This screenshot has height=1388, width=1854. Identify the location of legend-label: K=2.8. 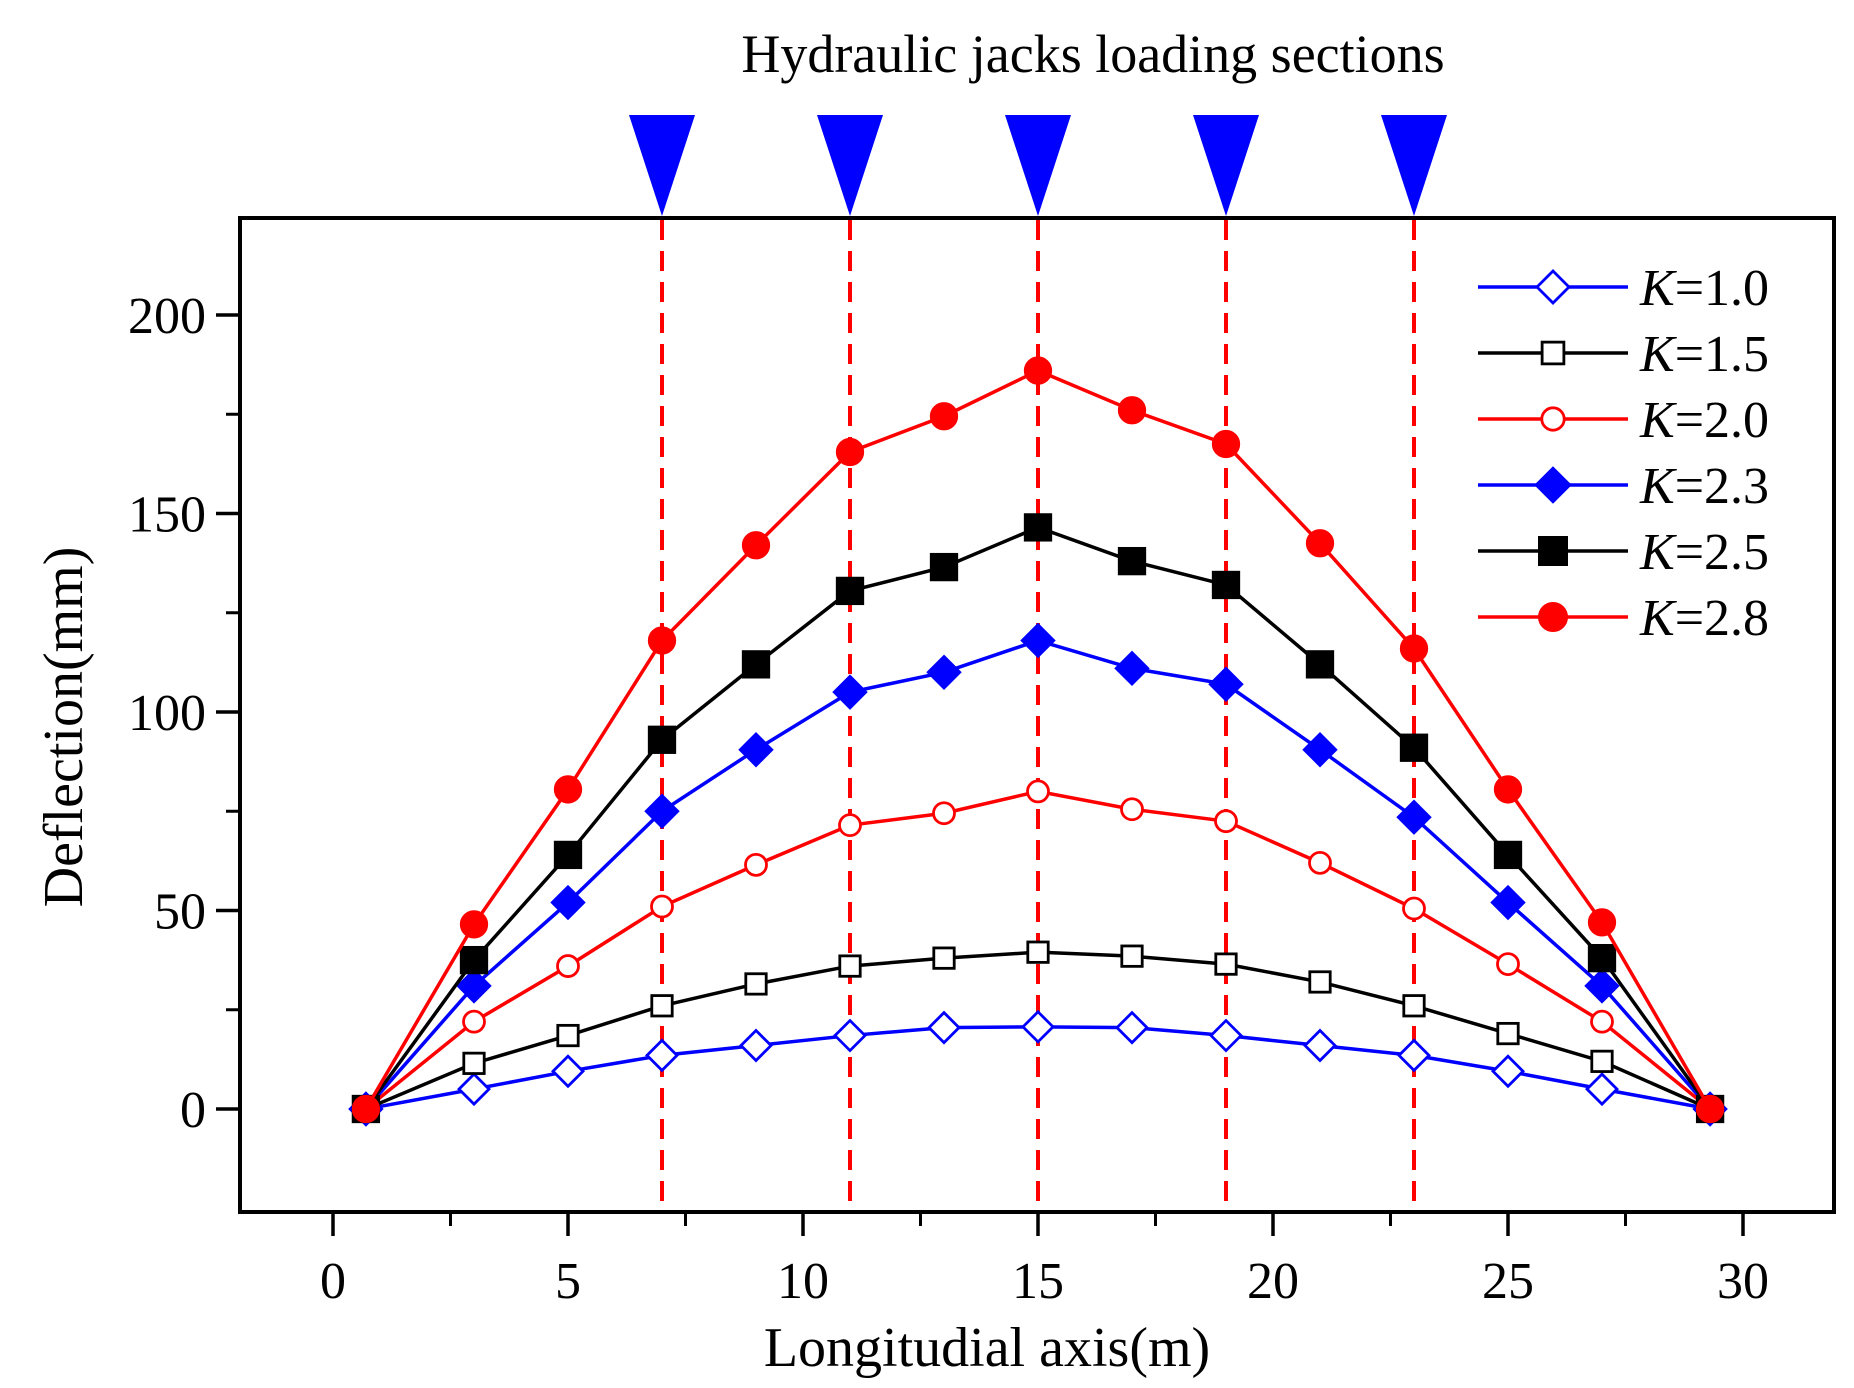
(1704, 618).